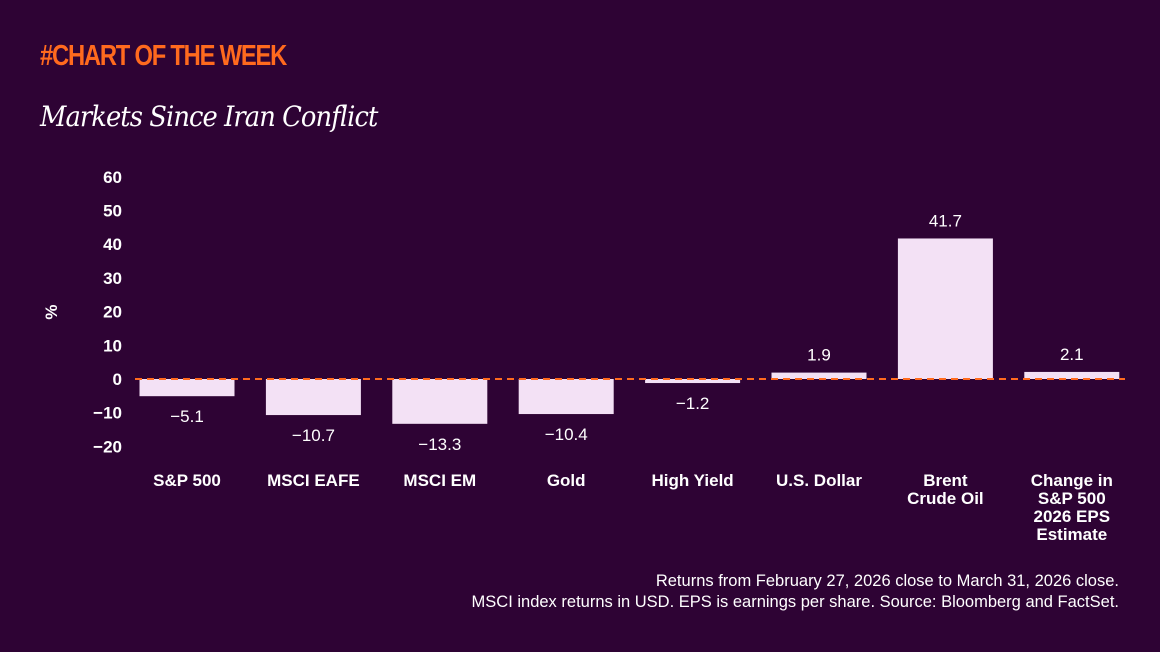 Image resolution: width=1160 pixels, height=652 pixels. I want to click on category-label: 2026 EPS, so click(1072, 516).